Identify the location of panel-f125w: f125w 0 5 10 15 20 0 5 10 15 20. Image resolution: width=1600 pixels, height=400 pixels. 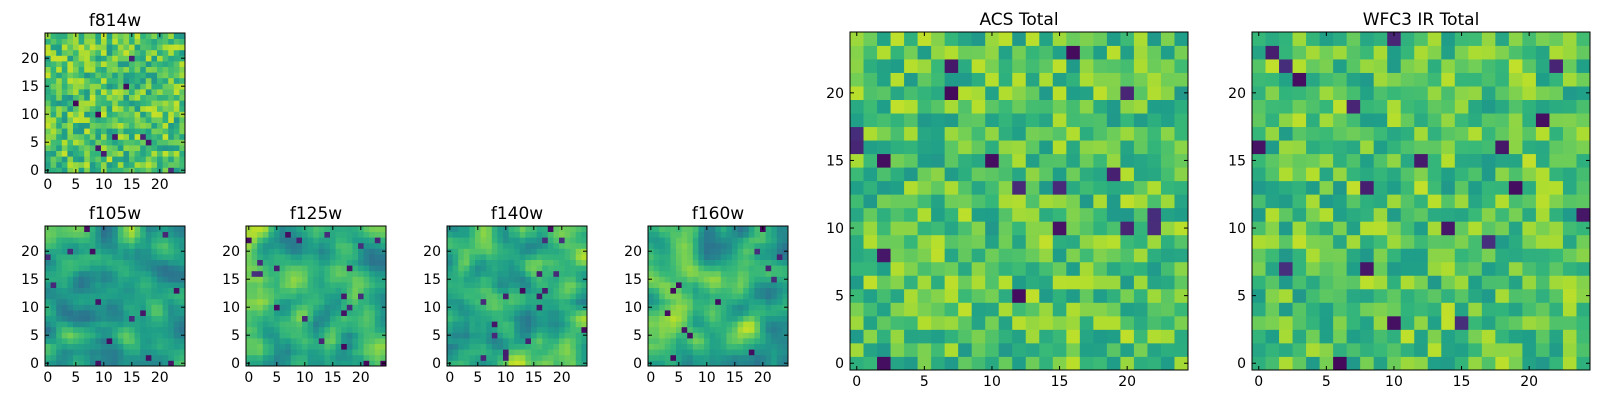
(304, 295).